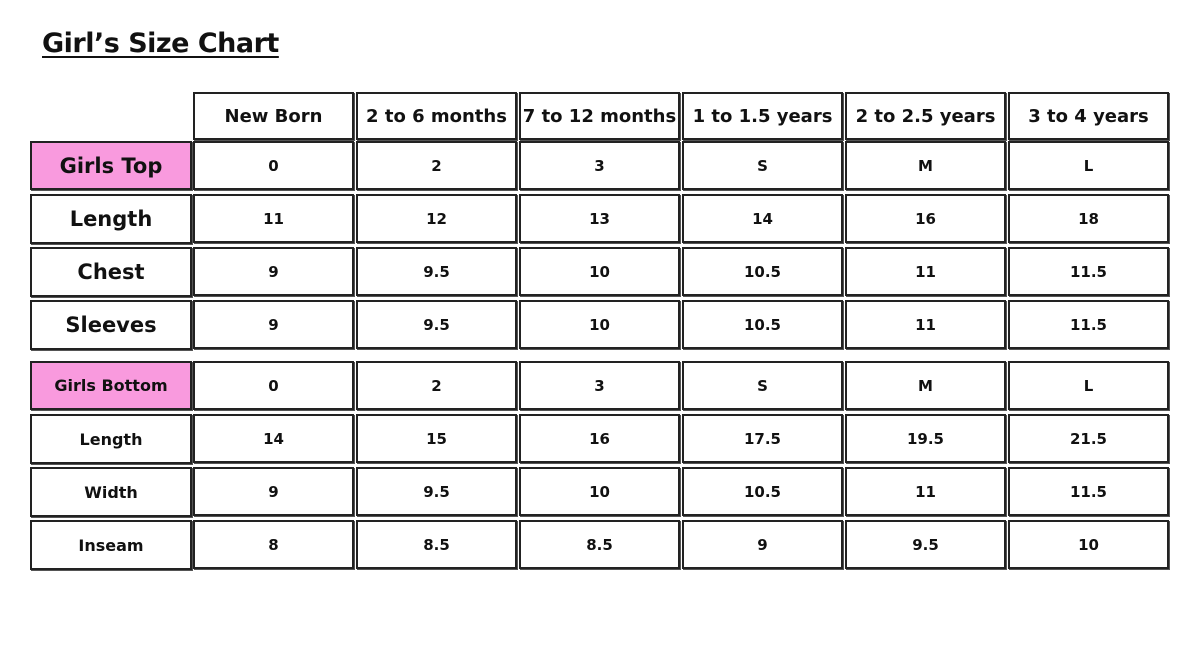 This screenshot has height=662, width=1200. I want to click on section-label: Girls Bottom, so click(111, 385).